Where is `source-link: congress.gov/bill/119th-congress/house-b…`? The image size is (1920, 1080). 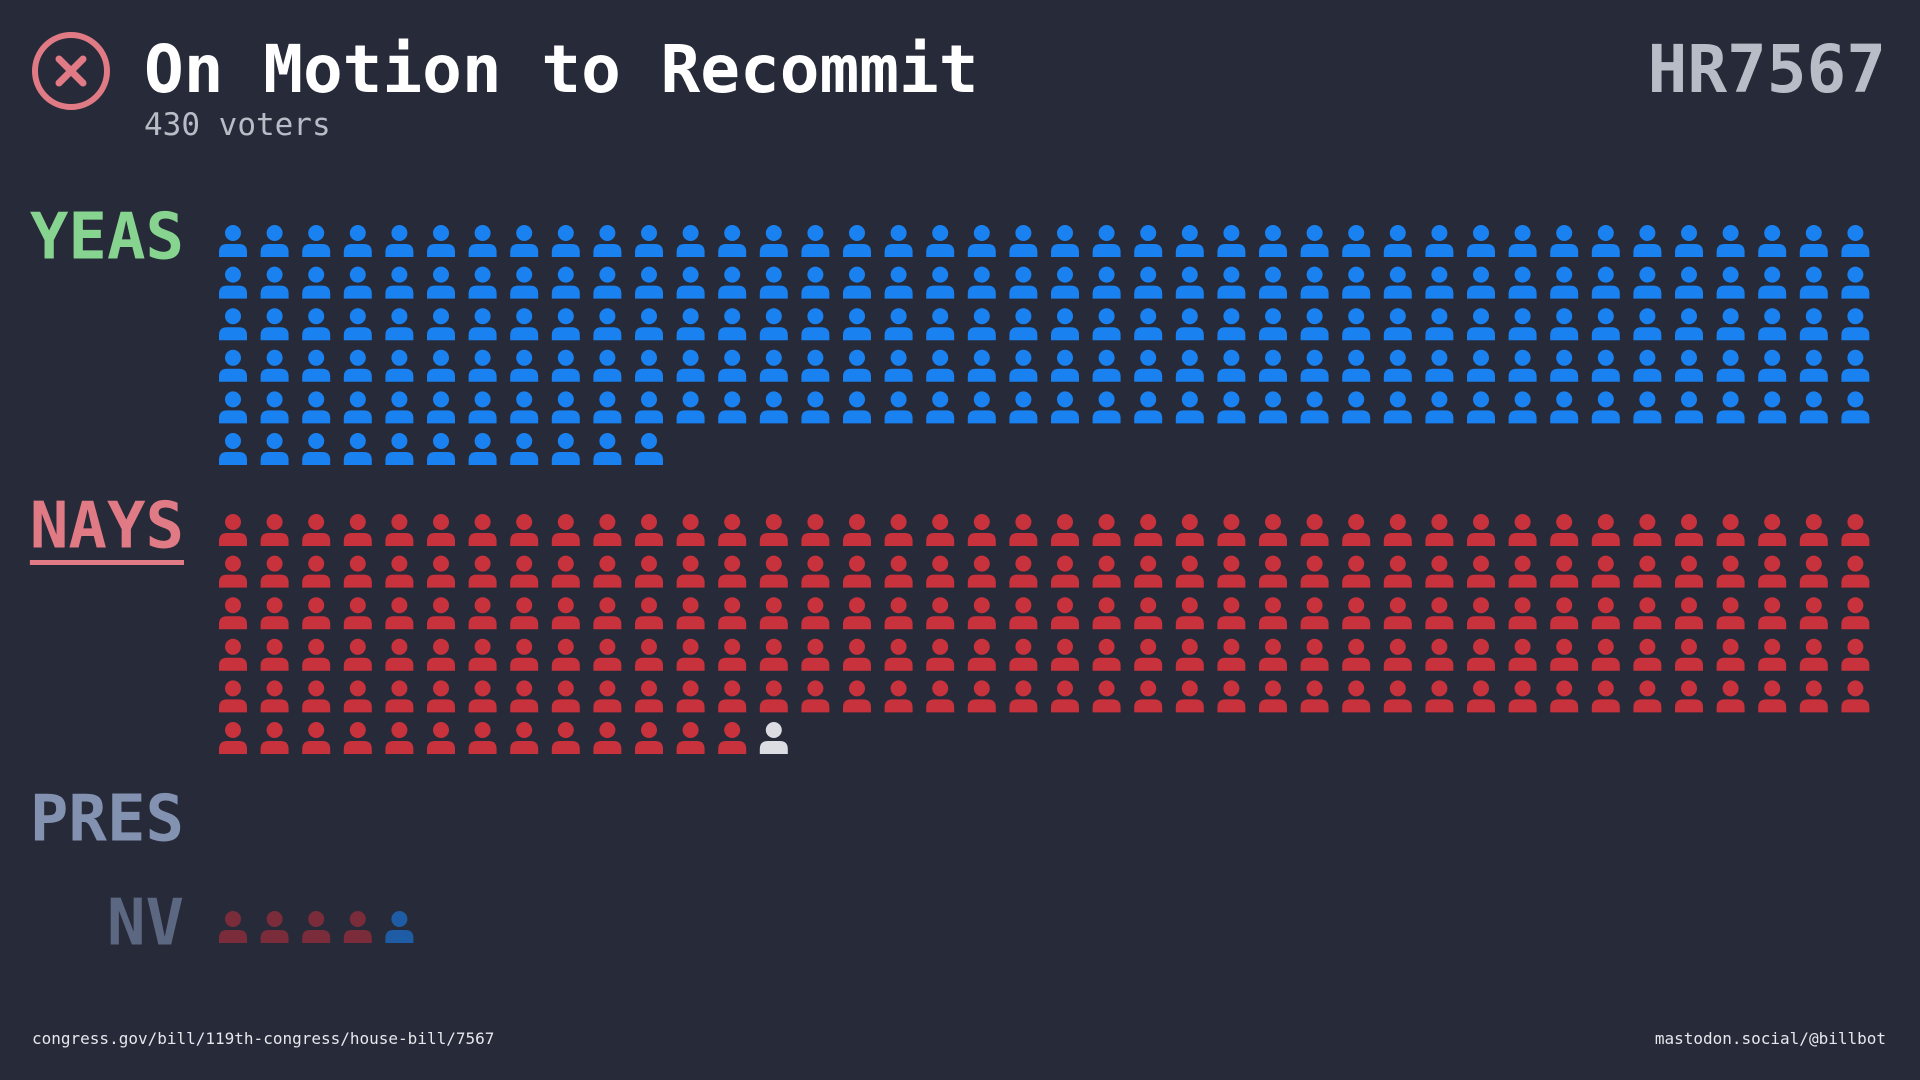 source-link: congress.gov/bill/119th-congress/house-b… is located at coordinates (263, 1038).